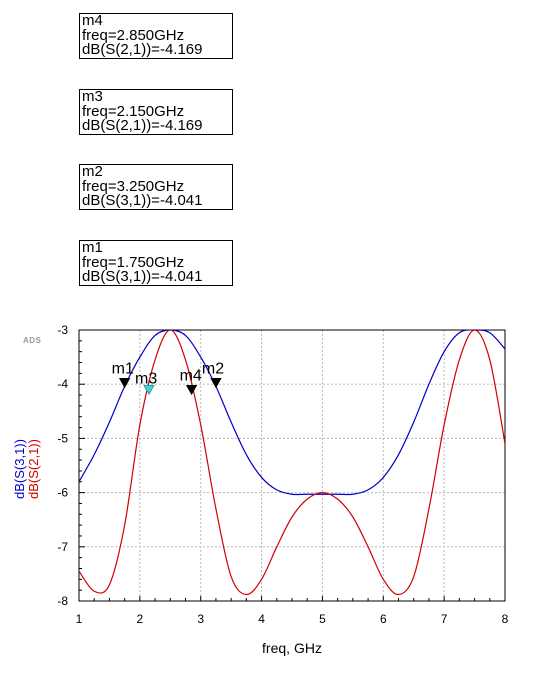 Image resolution: width=542 pixels, height=694 pixels. Describe the element at coordinates (133, 262) in the screenshot. I see `marker-freq: freq=1.750GHz` at that location.